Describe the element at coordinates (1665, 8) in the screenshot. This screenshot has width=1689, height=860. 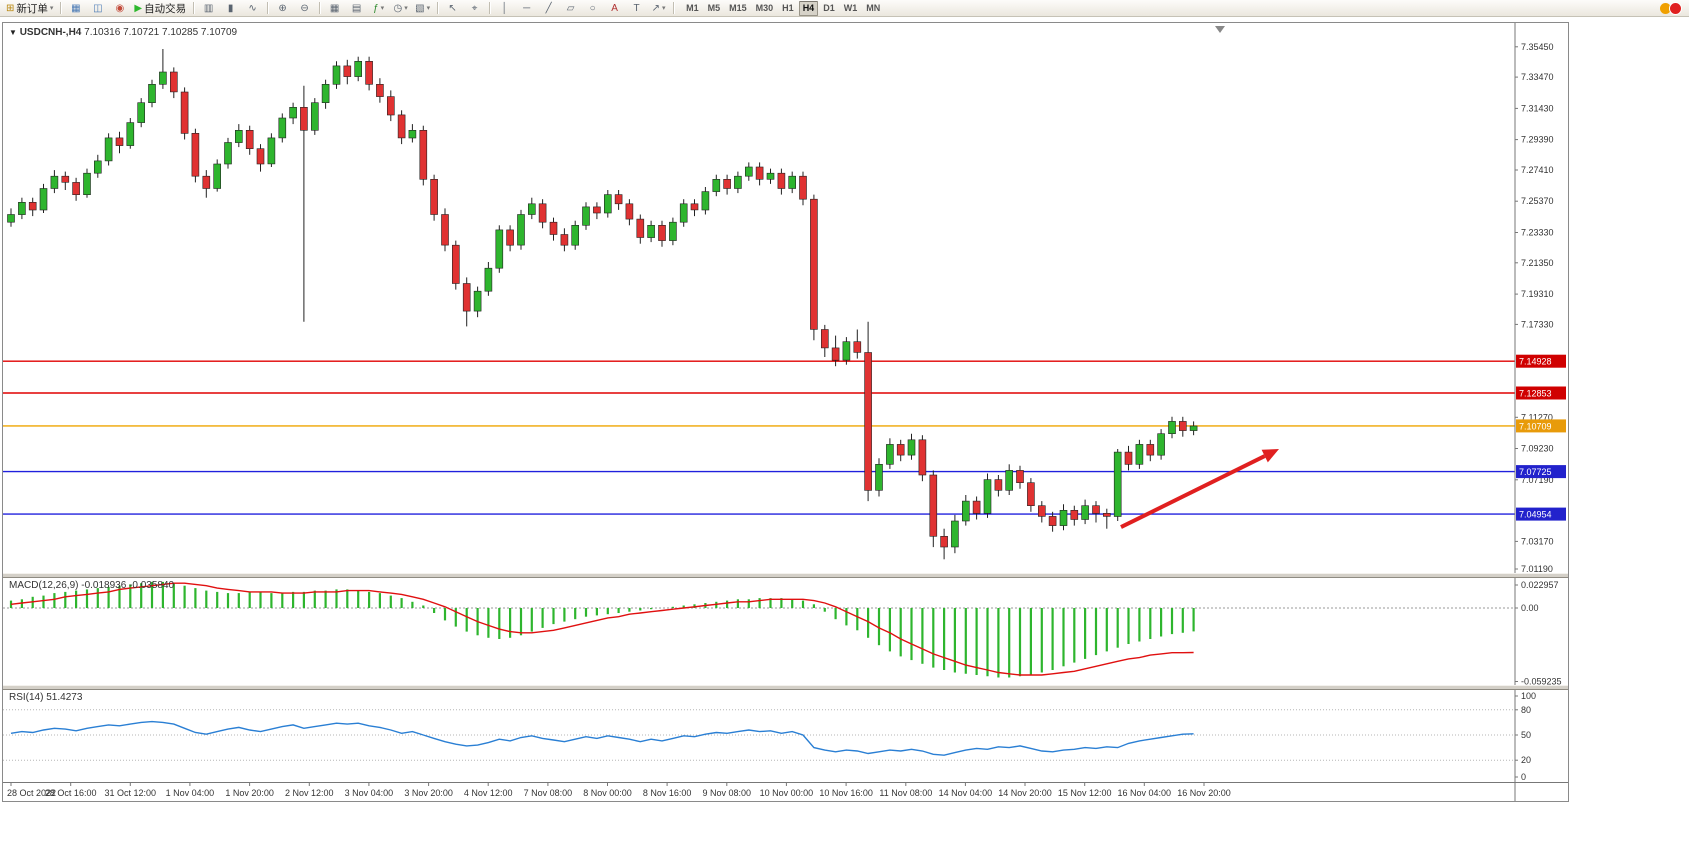
I see `alert-icon` at that location.